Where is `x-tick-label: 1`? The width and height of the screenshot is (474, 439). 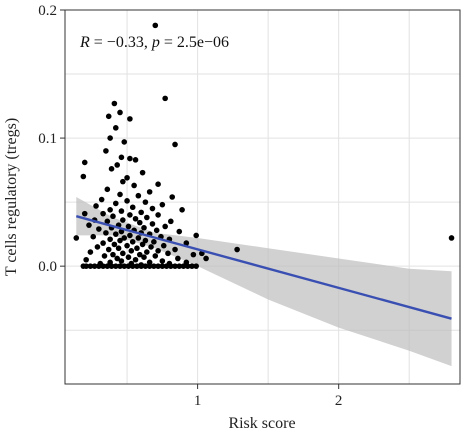 x-tick-label: 1 is located at coordinates (198, 401).